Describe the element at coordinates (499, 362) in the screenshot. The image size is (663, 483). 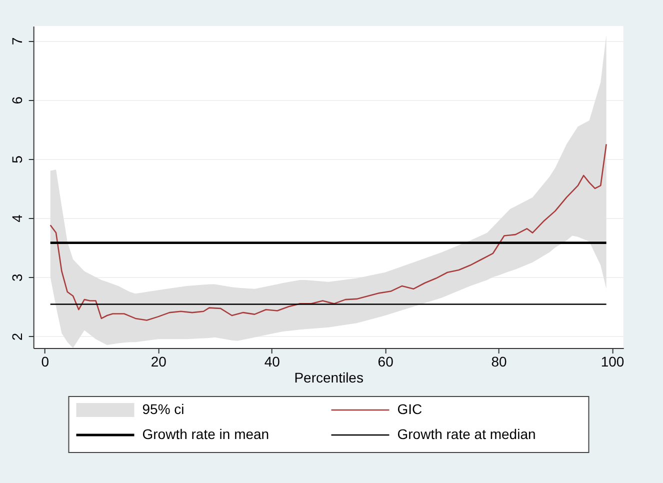
I see `x-tick-label: 80` at that location.